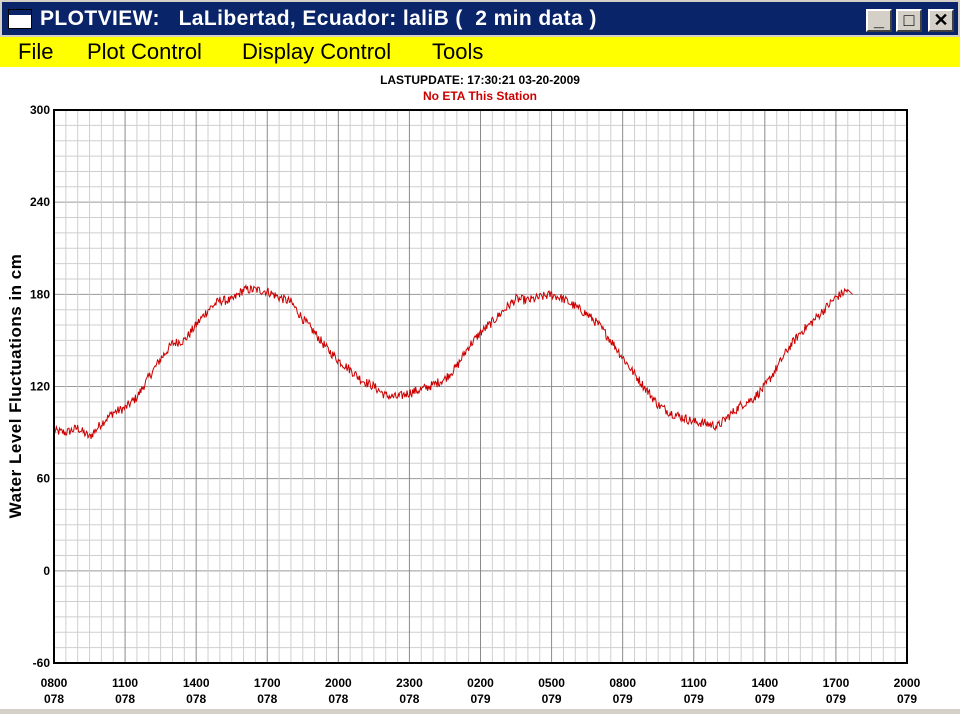  What do you see at coordinates (40, 110) in the screenshot?
I see `y-tick-label: 300` at bounding box center [40, 110].